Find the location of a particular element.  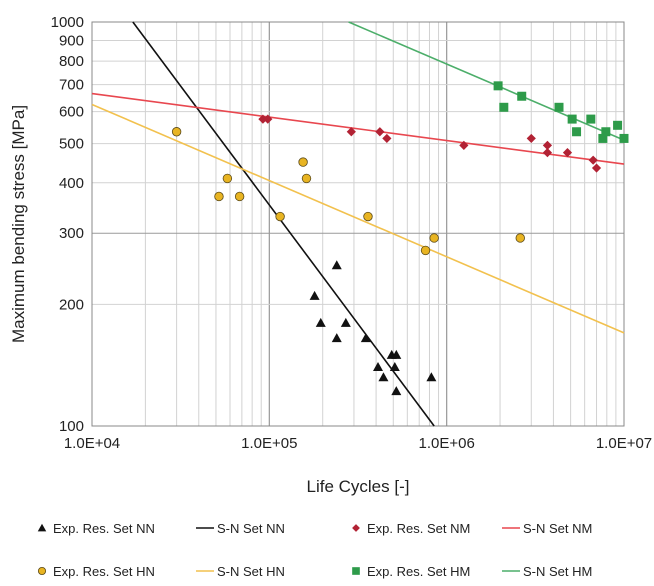

legend-entry-exp-res-set-hm: Exp. Res. Set HM is located at coordinates (411, 571).